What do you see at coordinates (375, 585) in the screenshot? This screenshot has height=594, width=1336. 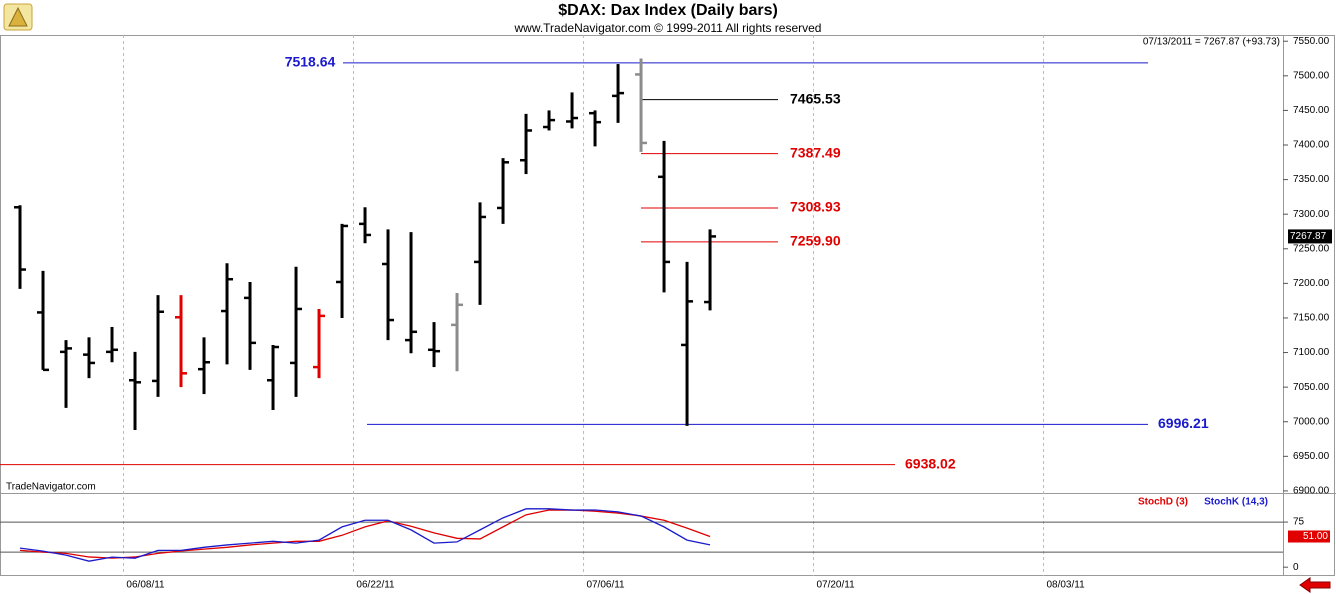 I see `x-tick-label: 06/22/11` at bounding box center [375, 585].